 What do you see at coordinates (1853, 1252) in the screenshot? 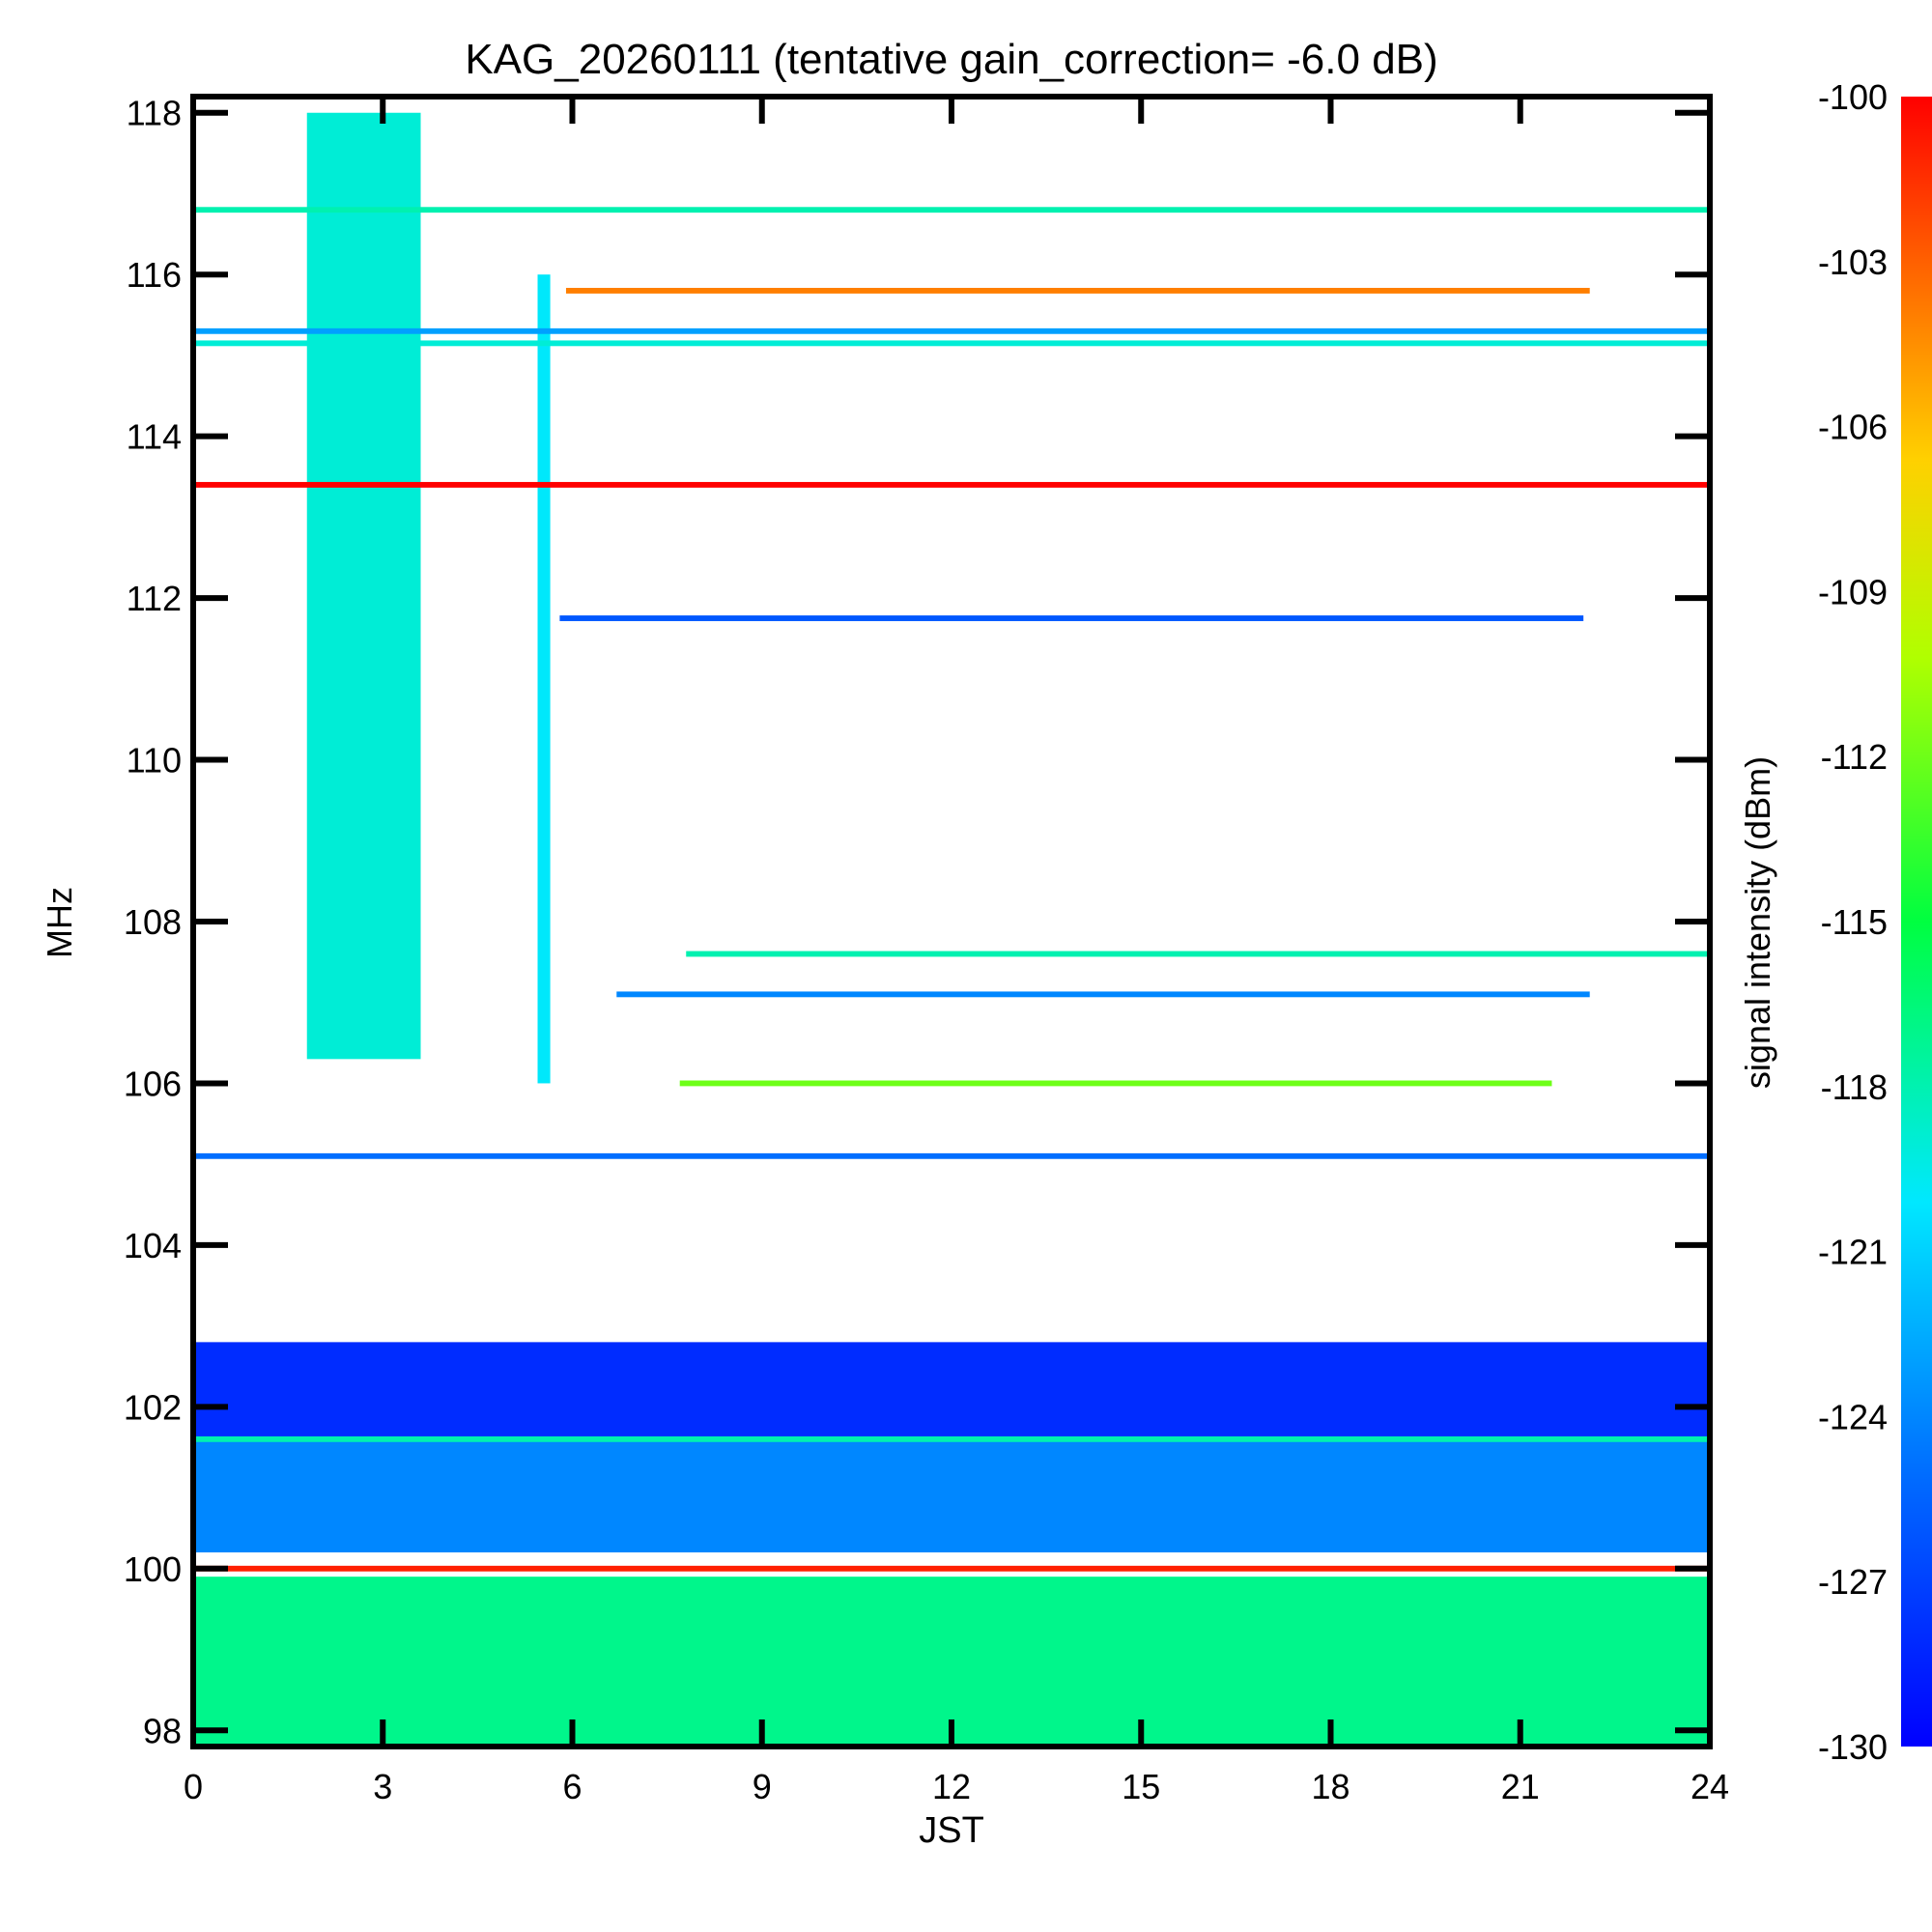
I see `colorbar-tick-label: -121` at bounding box center [1853, 1252].